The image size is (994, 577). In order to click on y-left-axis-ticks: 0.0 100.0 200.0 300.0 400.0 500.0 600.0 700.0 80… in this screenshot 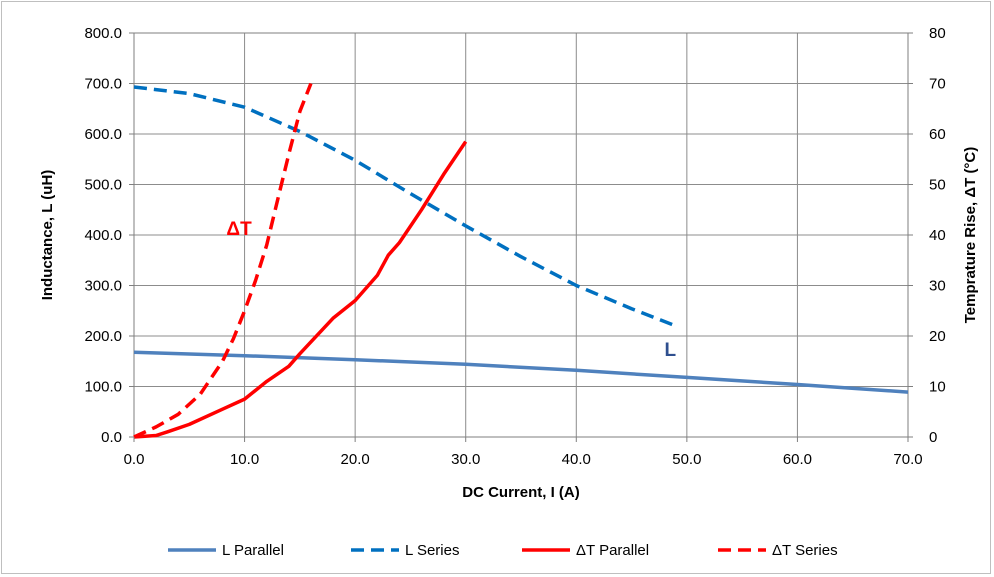, I will do `click(109, 235)`.